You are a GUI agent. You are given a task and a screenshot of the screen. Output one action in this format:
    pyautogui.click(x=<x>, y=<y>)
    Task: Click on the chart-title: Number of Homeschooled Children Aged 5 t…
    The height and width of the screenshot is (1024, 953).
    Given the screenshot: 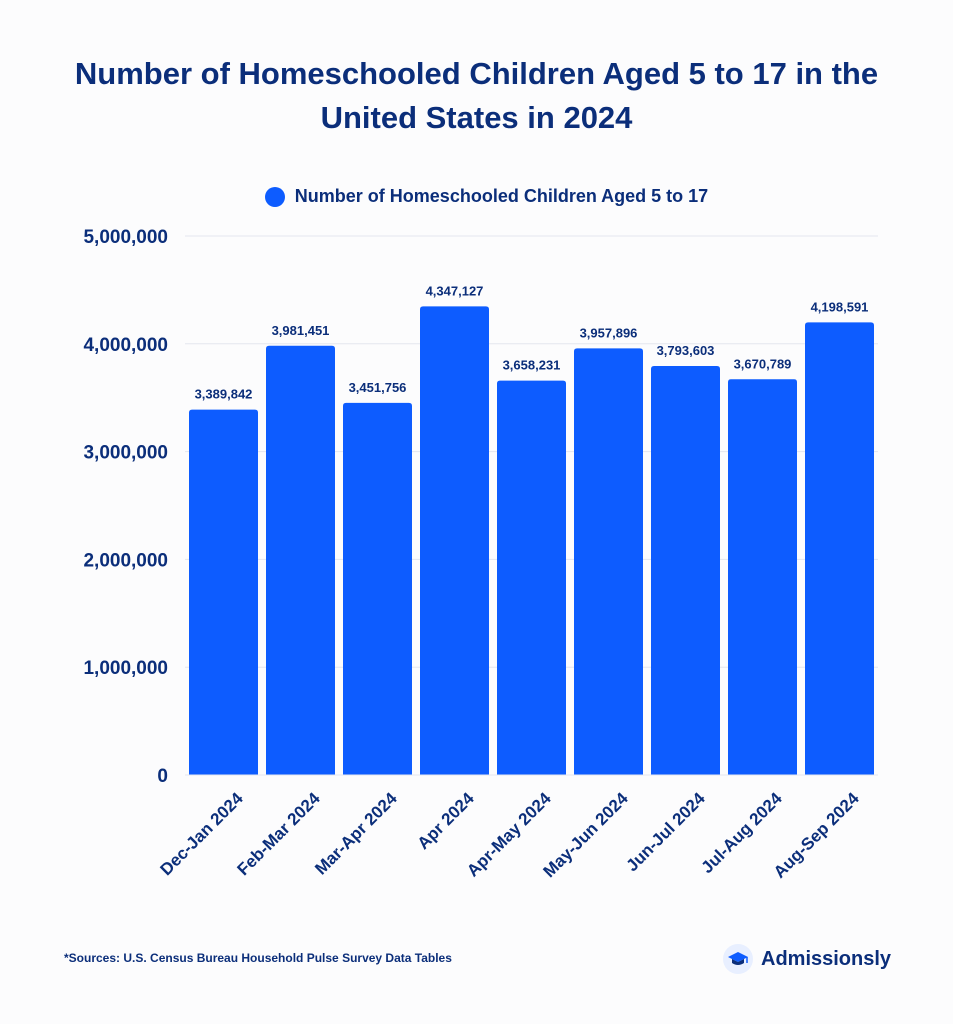 What is the action you would take?
    pyautogui.click(x=476, y=96)
    